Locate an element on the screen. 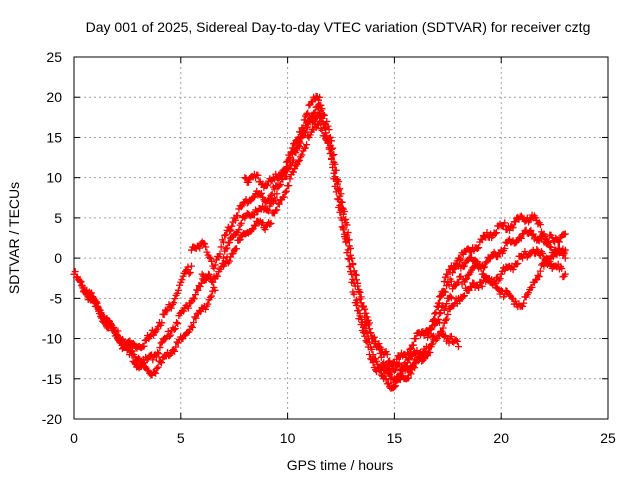 The height and width of the screenshot is (480, 640). y-tick-label: 15 is located at coordinates (54, 137).